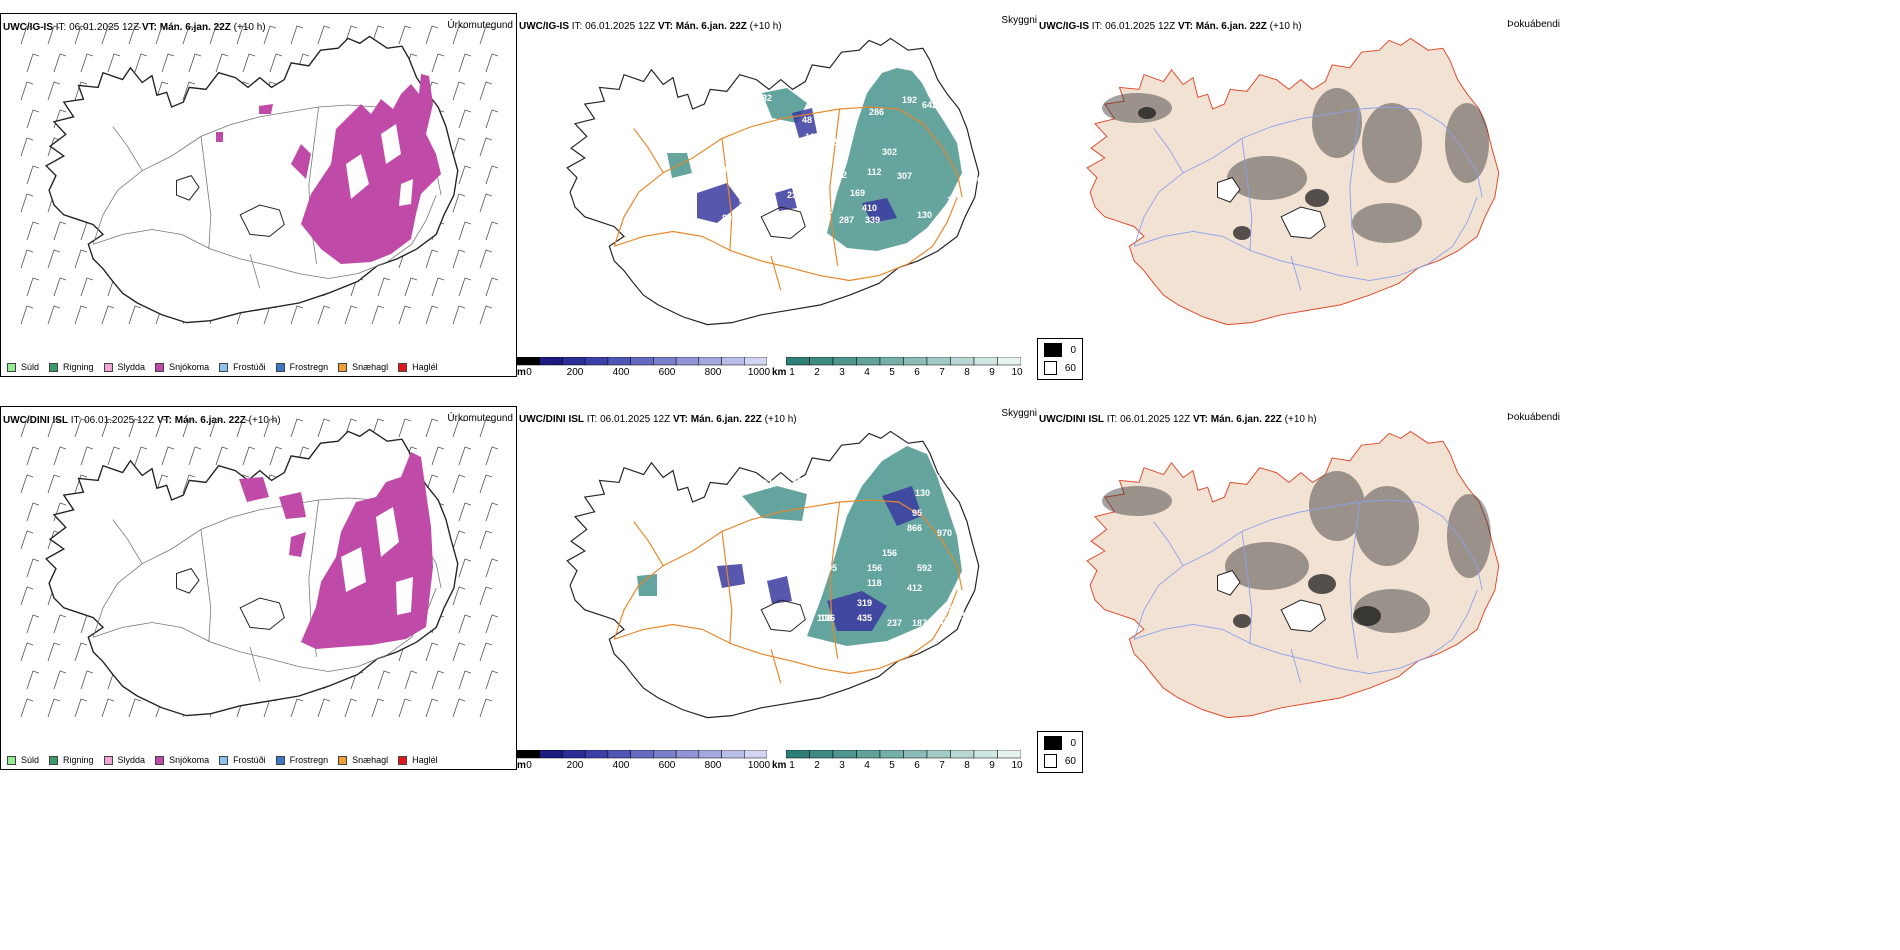 This screenshot has height=950, width=1900. Describe the element at coordinates (892, 765) in the screenshot. I see `colorbar-tick: 5` at that location.